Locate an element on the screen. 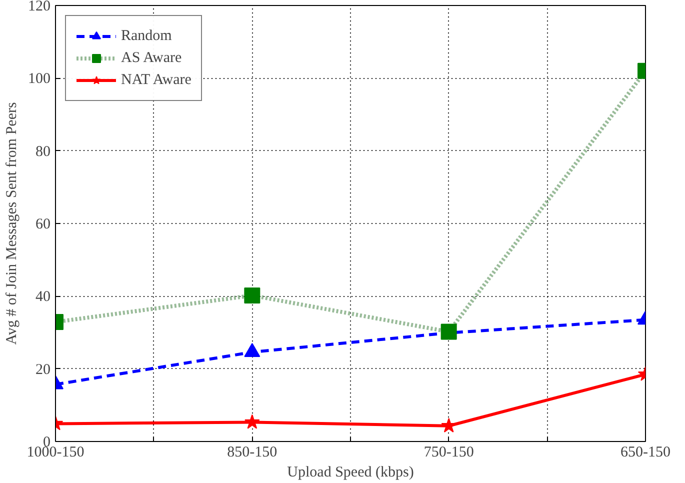 The height and width of the screenshot is (483, 685). x-axis-title: Upload Speed (kbps) is located at coordinates (350, 472).